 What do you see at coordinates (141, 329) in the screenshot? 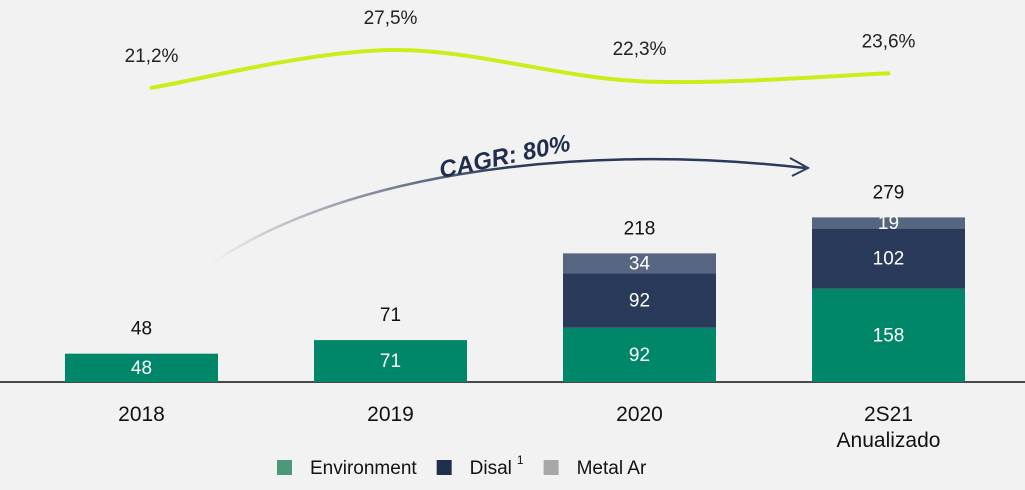
I see `total-label: 48` at bounding box center [141, 329].